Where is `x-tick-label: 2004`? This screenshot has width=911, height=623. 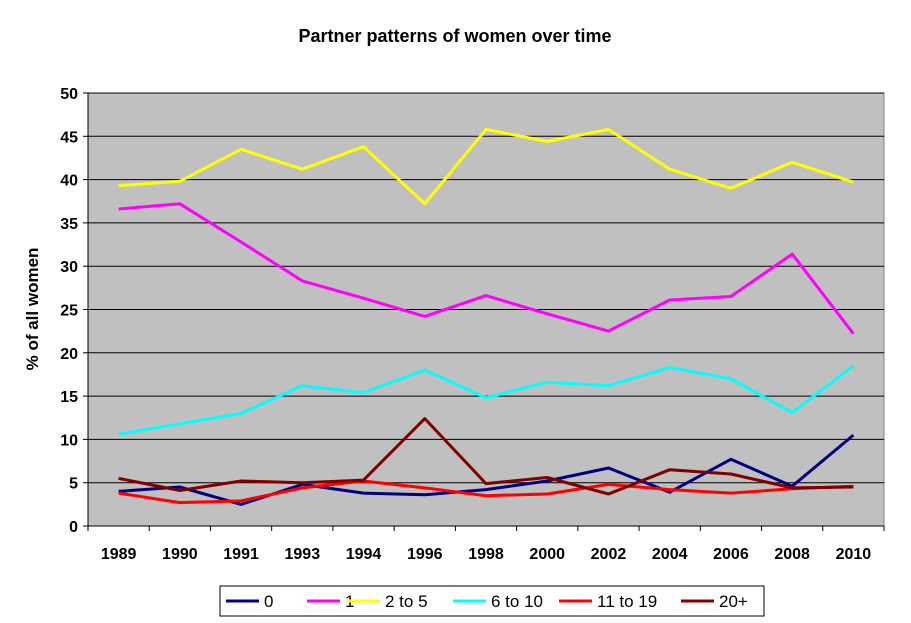 x-tick-label: 2004 is located at coordinates (670, 554).